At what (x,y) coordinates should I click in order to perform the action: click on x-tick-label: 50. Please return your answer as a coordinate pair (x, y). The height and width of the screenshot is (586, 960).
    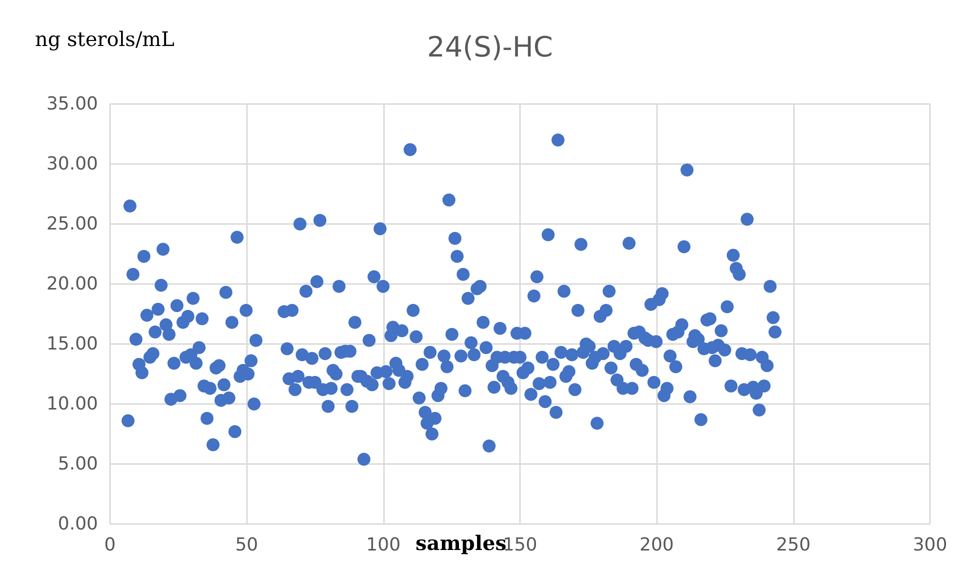
    Looking at the image, I should click on (246, 545).